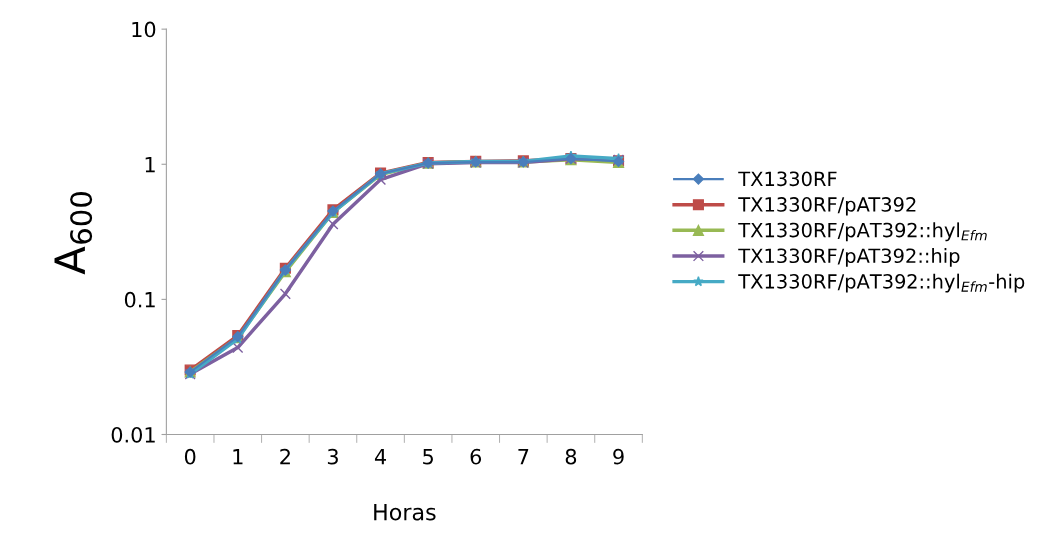 The image size is (1053, 550). I want to click on legend-label: TX1330RF/pAT392::hyl$_{Efm}$-hip, so click(881, 283).